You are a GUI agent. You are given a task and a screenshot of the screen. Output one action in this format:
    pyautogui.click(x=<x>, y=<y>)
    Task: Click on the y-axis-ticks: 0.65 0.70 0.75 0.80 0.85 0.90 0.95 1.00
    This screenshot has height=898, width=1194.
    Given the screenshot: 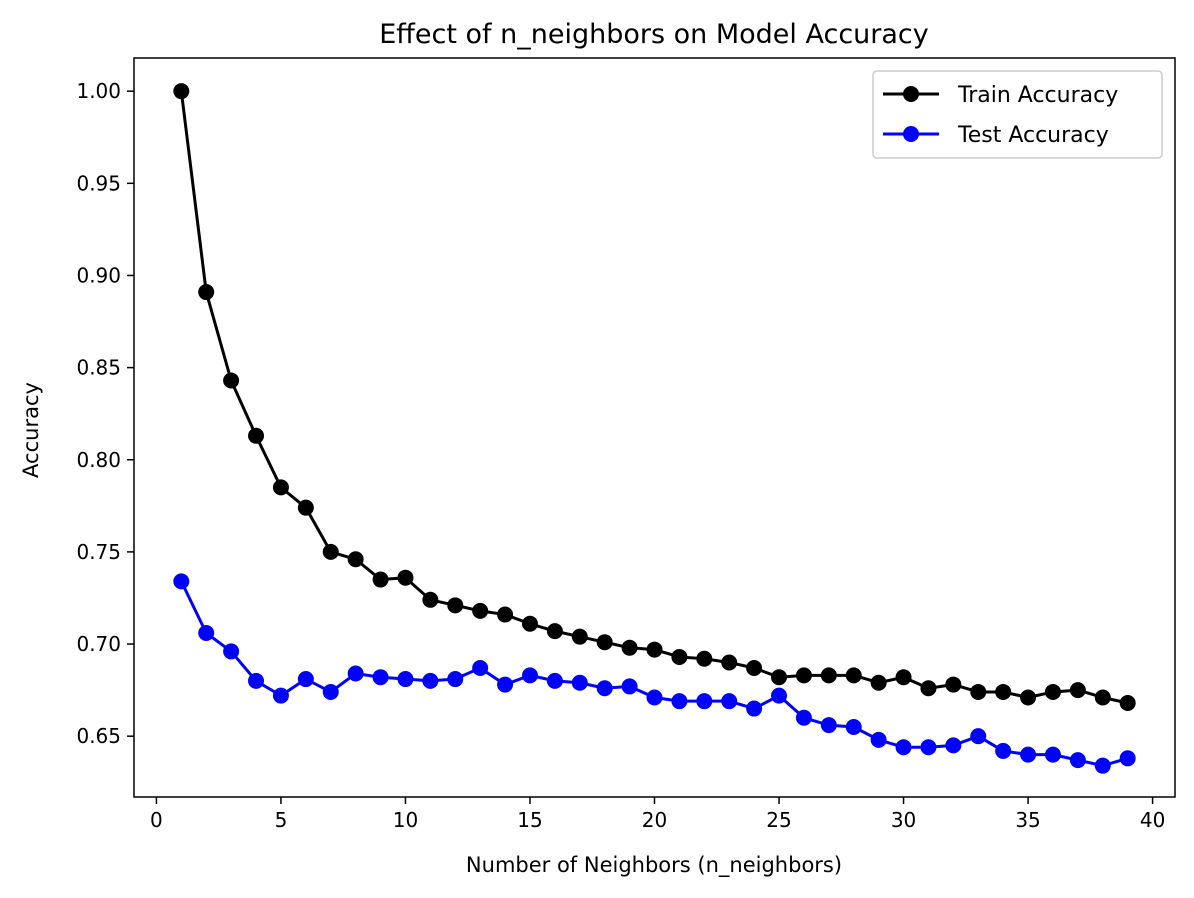 What is the action you would take?
    pyautogui.click(x=105, y=413)
    